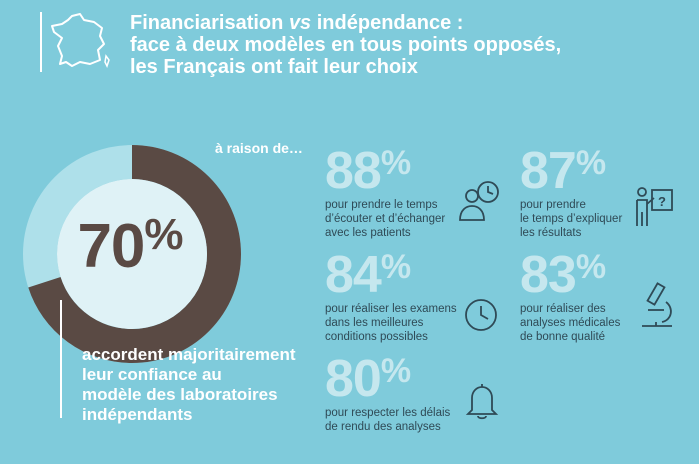 The image size is (699, 464). Describe the element at coordinates (368, 379) in the screenshot. I see `stat-value: 80%` at that location.